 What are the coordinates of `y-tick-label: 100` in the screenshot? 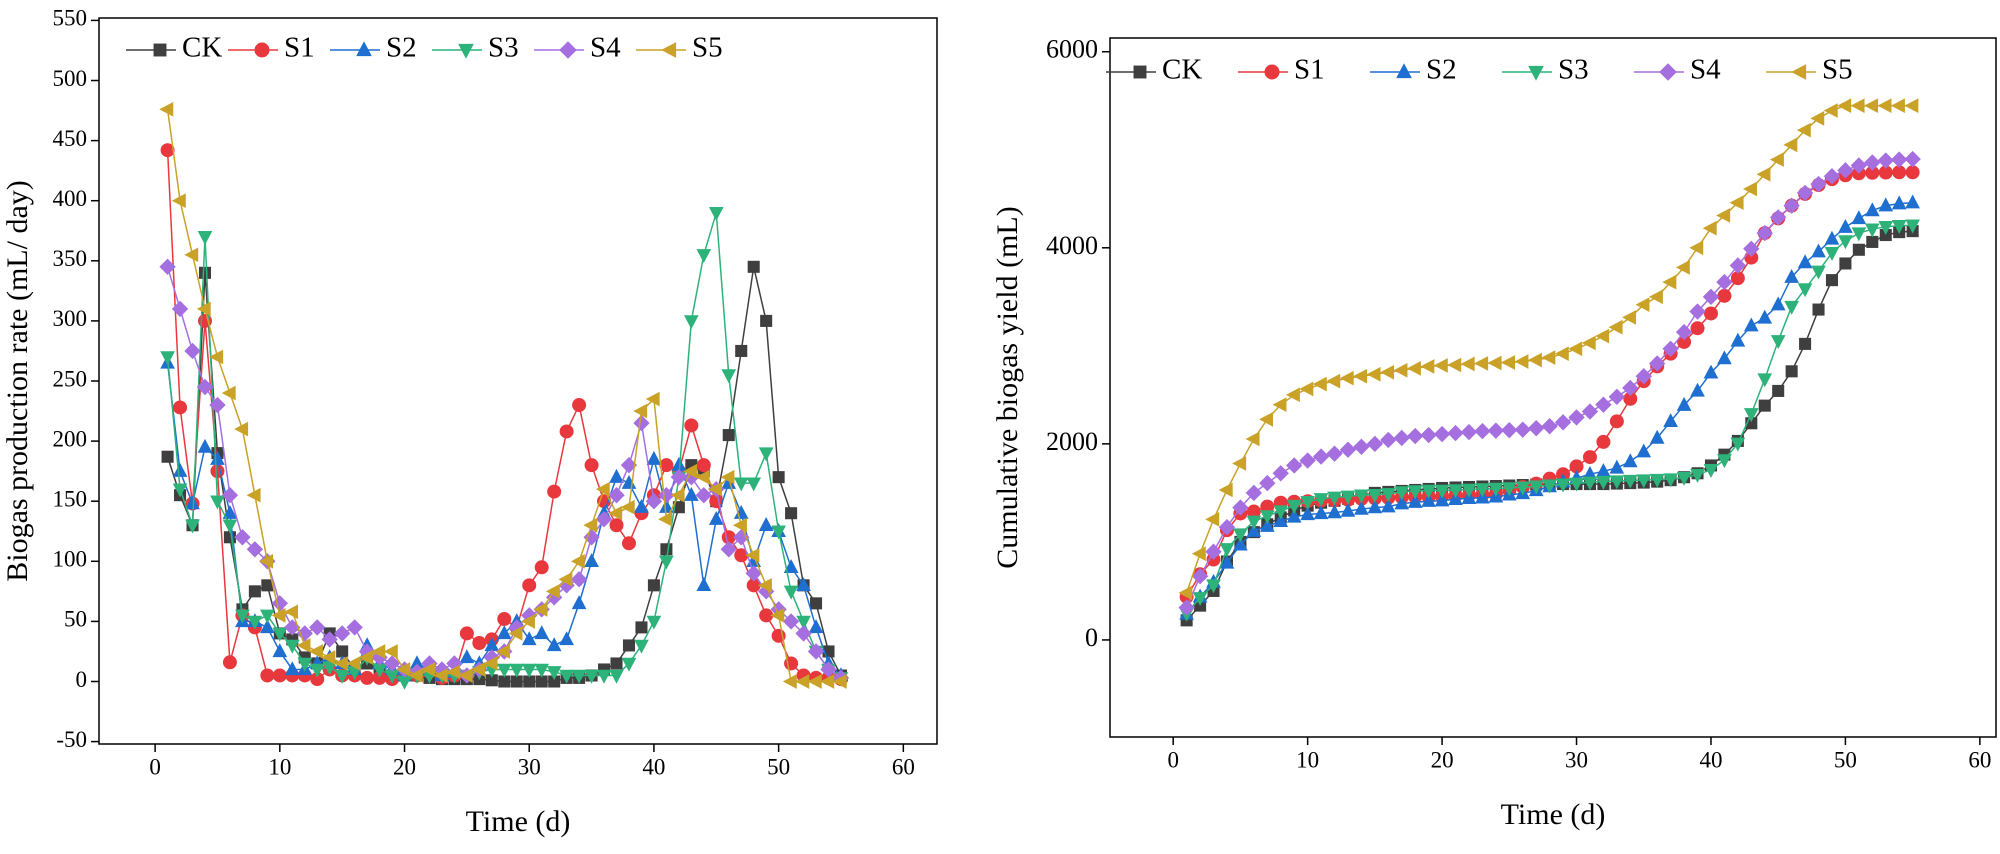 It's located at (70, 559).